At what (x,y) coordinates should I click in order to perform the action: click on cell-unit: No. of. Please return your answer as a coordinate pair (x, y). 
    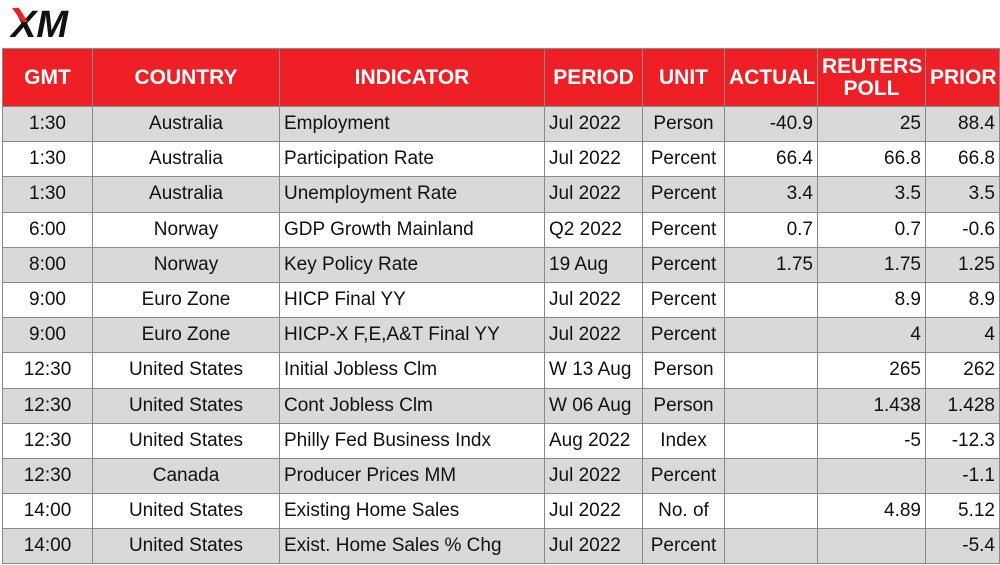
    Looking at the image, I should click on (683, 511).